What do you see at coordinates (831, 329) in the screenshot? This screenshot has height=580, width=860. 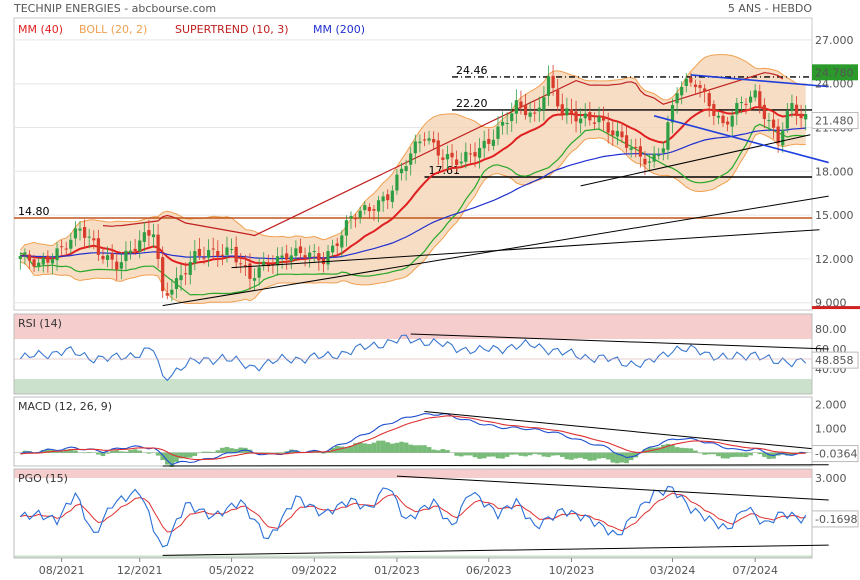 I see `rsi-y-tick-label: 80.00` at bounding box center [831, 329].